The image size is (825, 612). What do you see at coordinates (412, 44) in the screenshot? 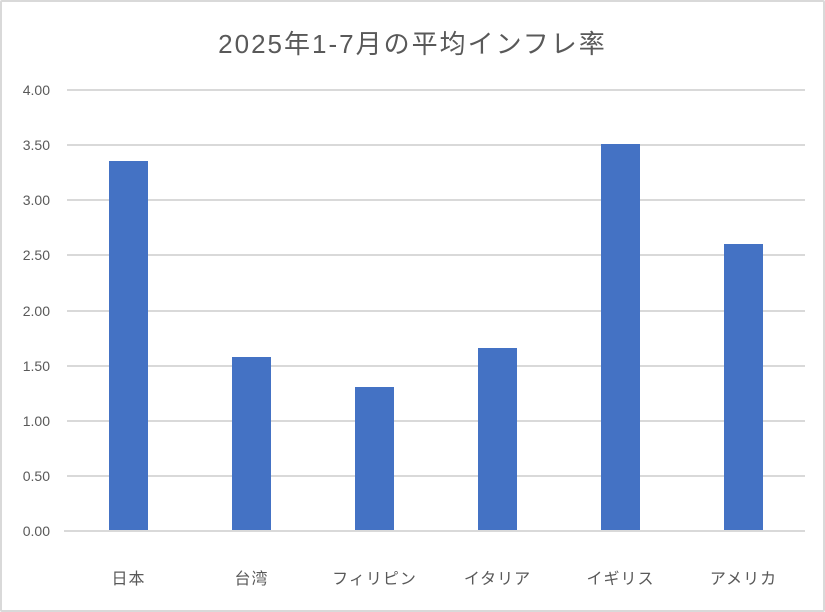
I see `chart-title: 2025年1-7月の平均インフレ率` at bounding box center [412, 44].